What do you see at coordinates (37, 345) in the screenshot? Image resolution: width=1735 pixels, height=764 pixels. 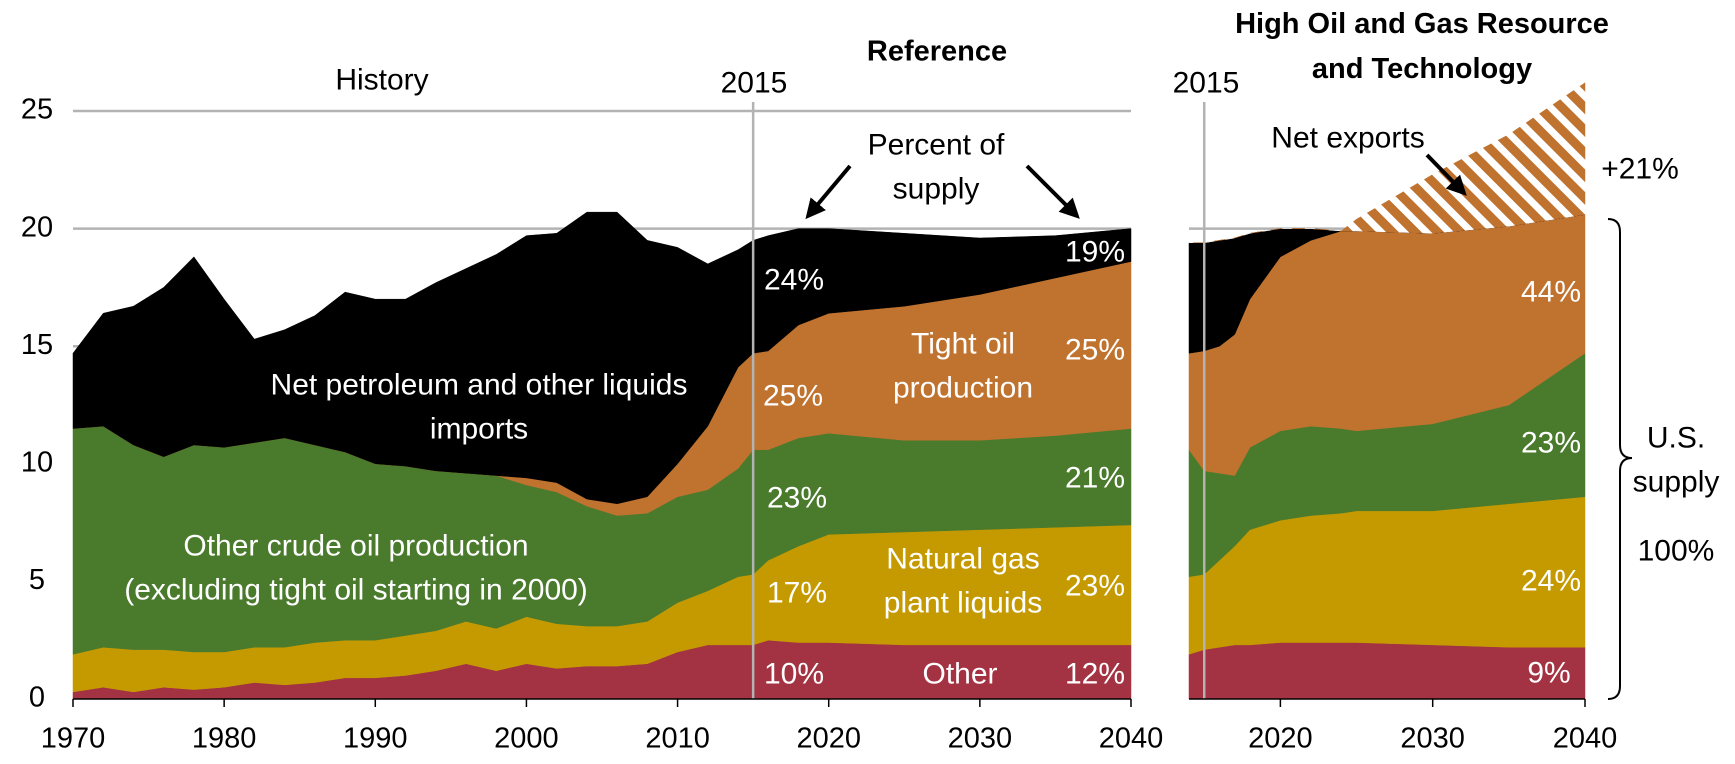 I see `y-tick-label: 15` at bounding box center [37, 345].